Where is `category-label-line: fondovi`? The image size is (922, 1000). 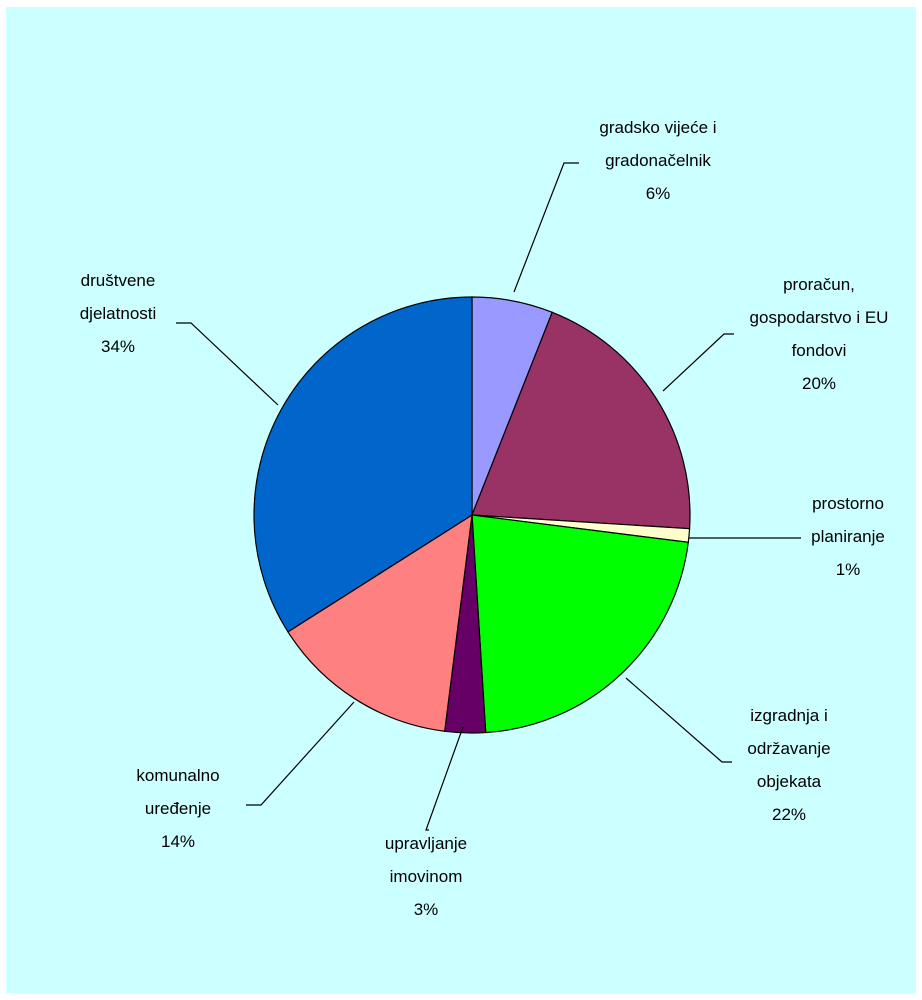
category-label-line: fondovi is located at coordinates (819, 350).